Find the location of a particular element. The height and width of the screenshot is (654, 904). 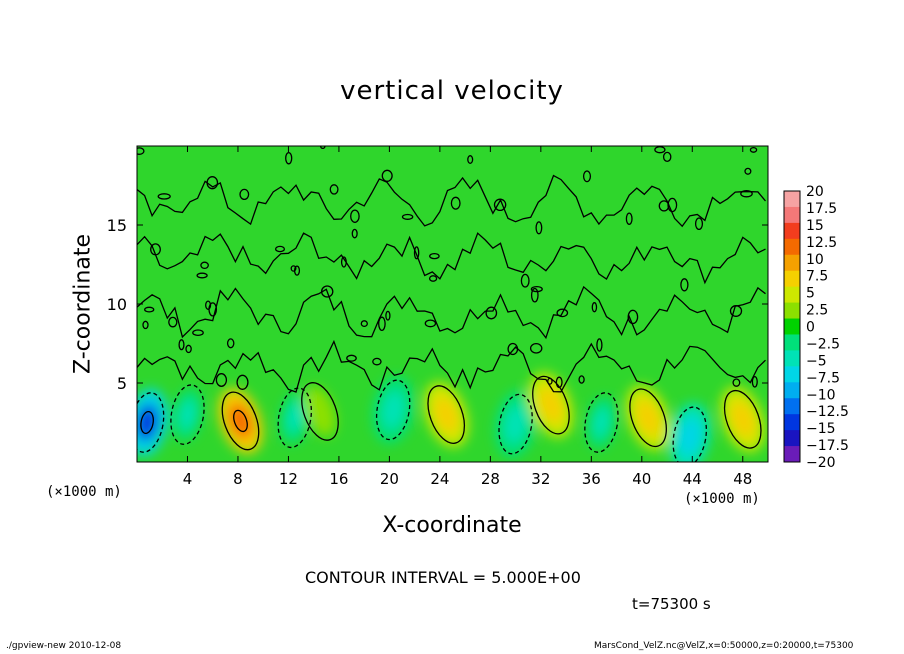

colorbar-label: 7.5 is located at coordinates (817, 277).